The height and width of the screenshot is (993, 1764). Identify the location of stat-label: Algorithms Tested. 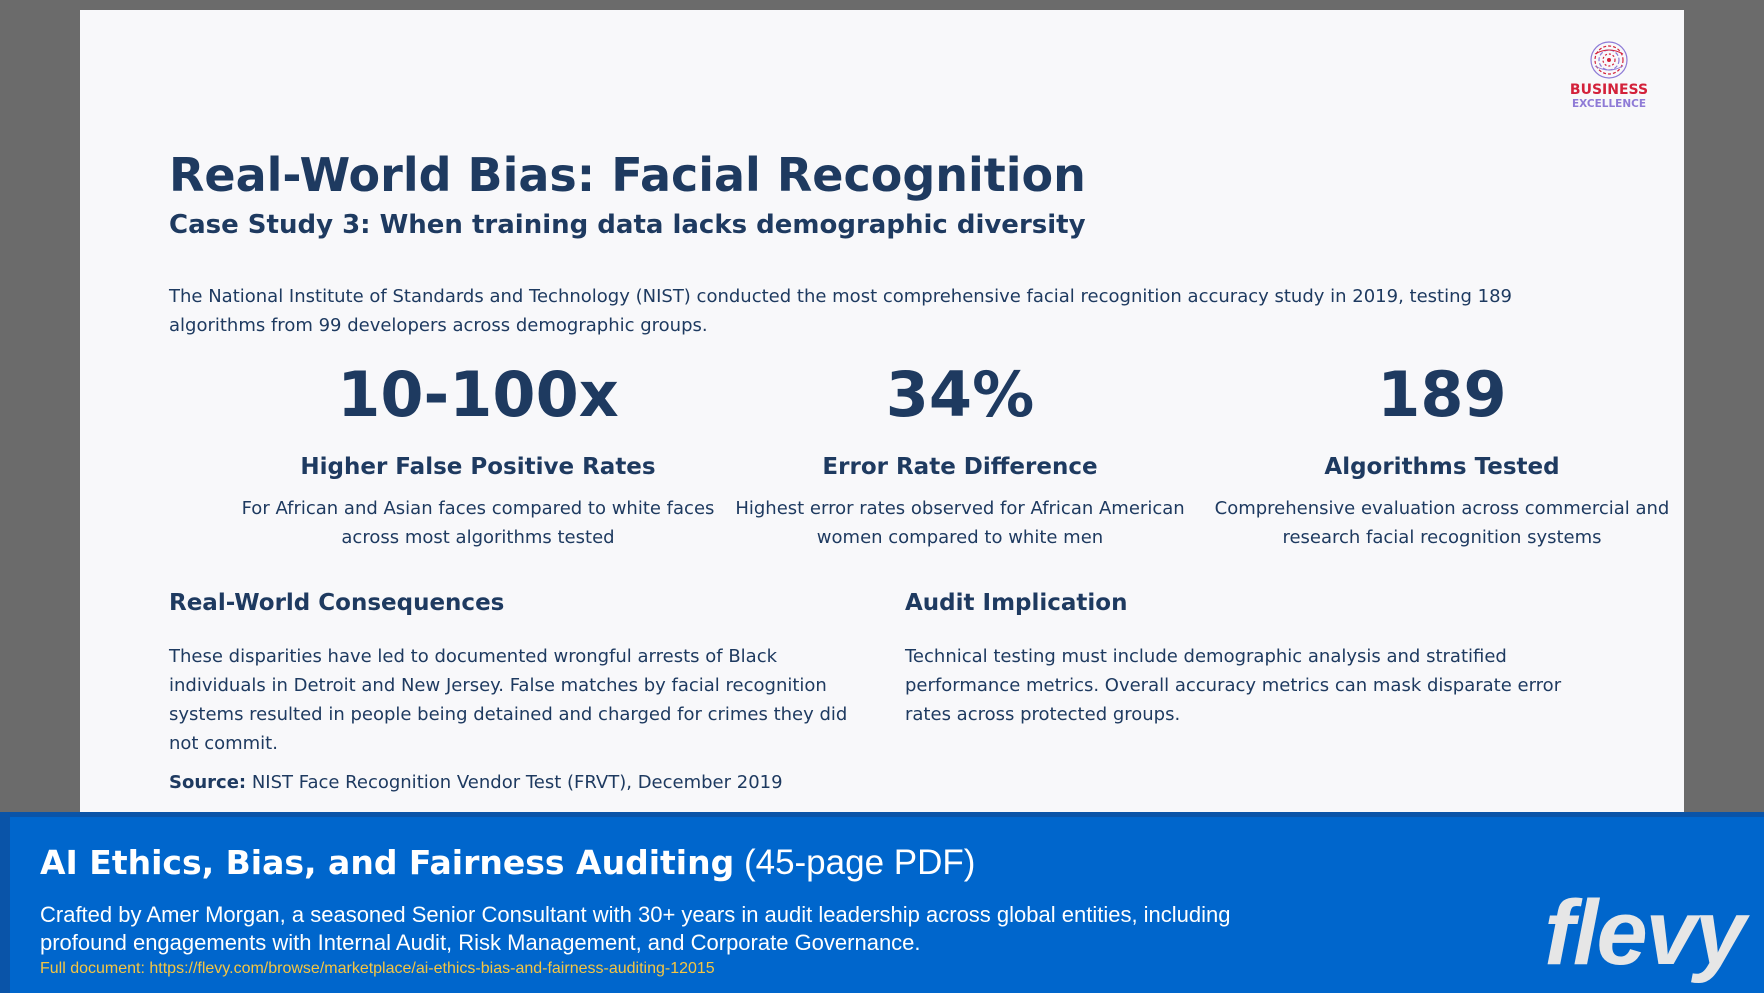
(1442, 467).